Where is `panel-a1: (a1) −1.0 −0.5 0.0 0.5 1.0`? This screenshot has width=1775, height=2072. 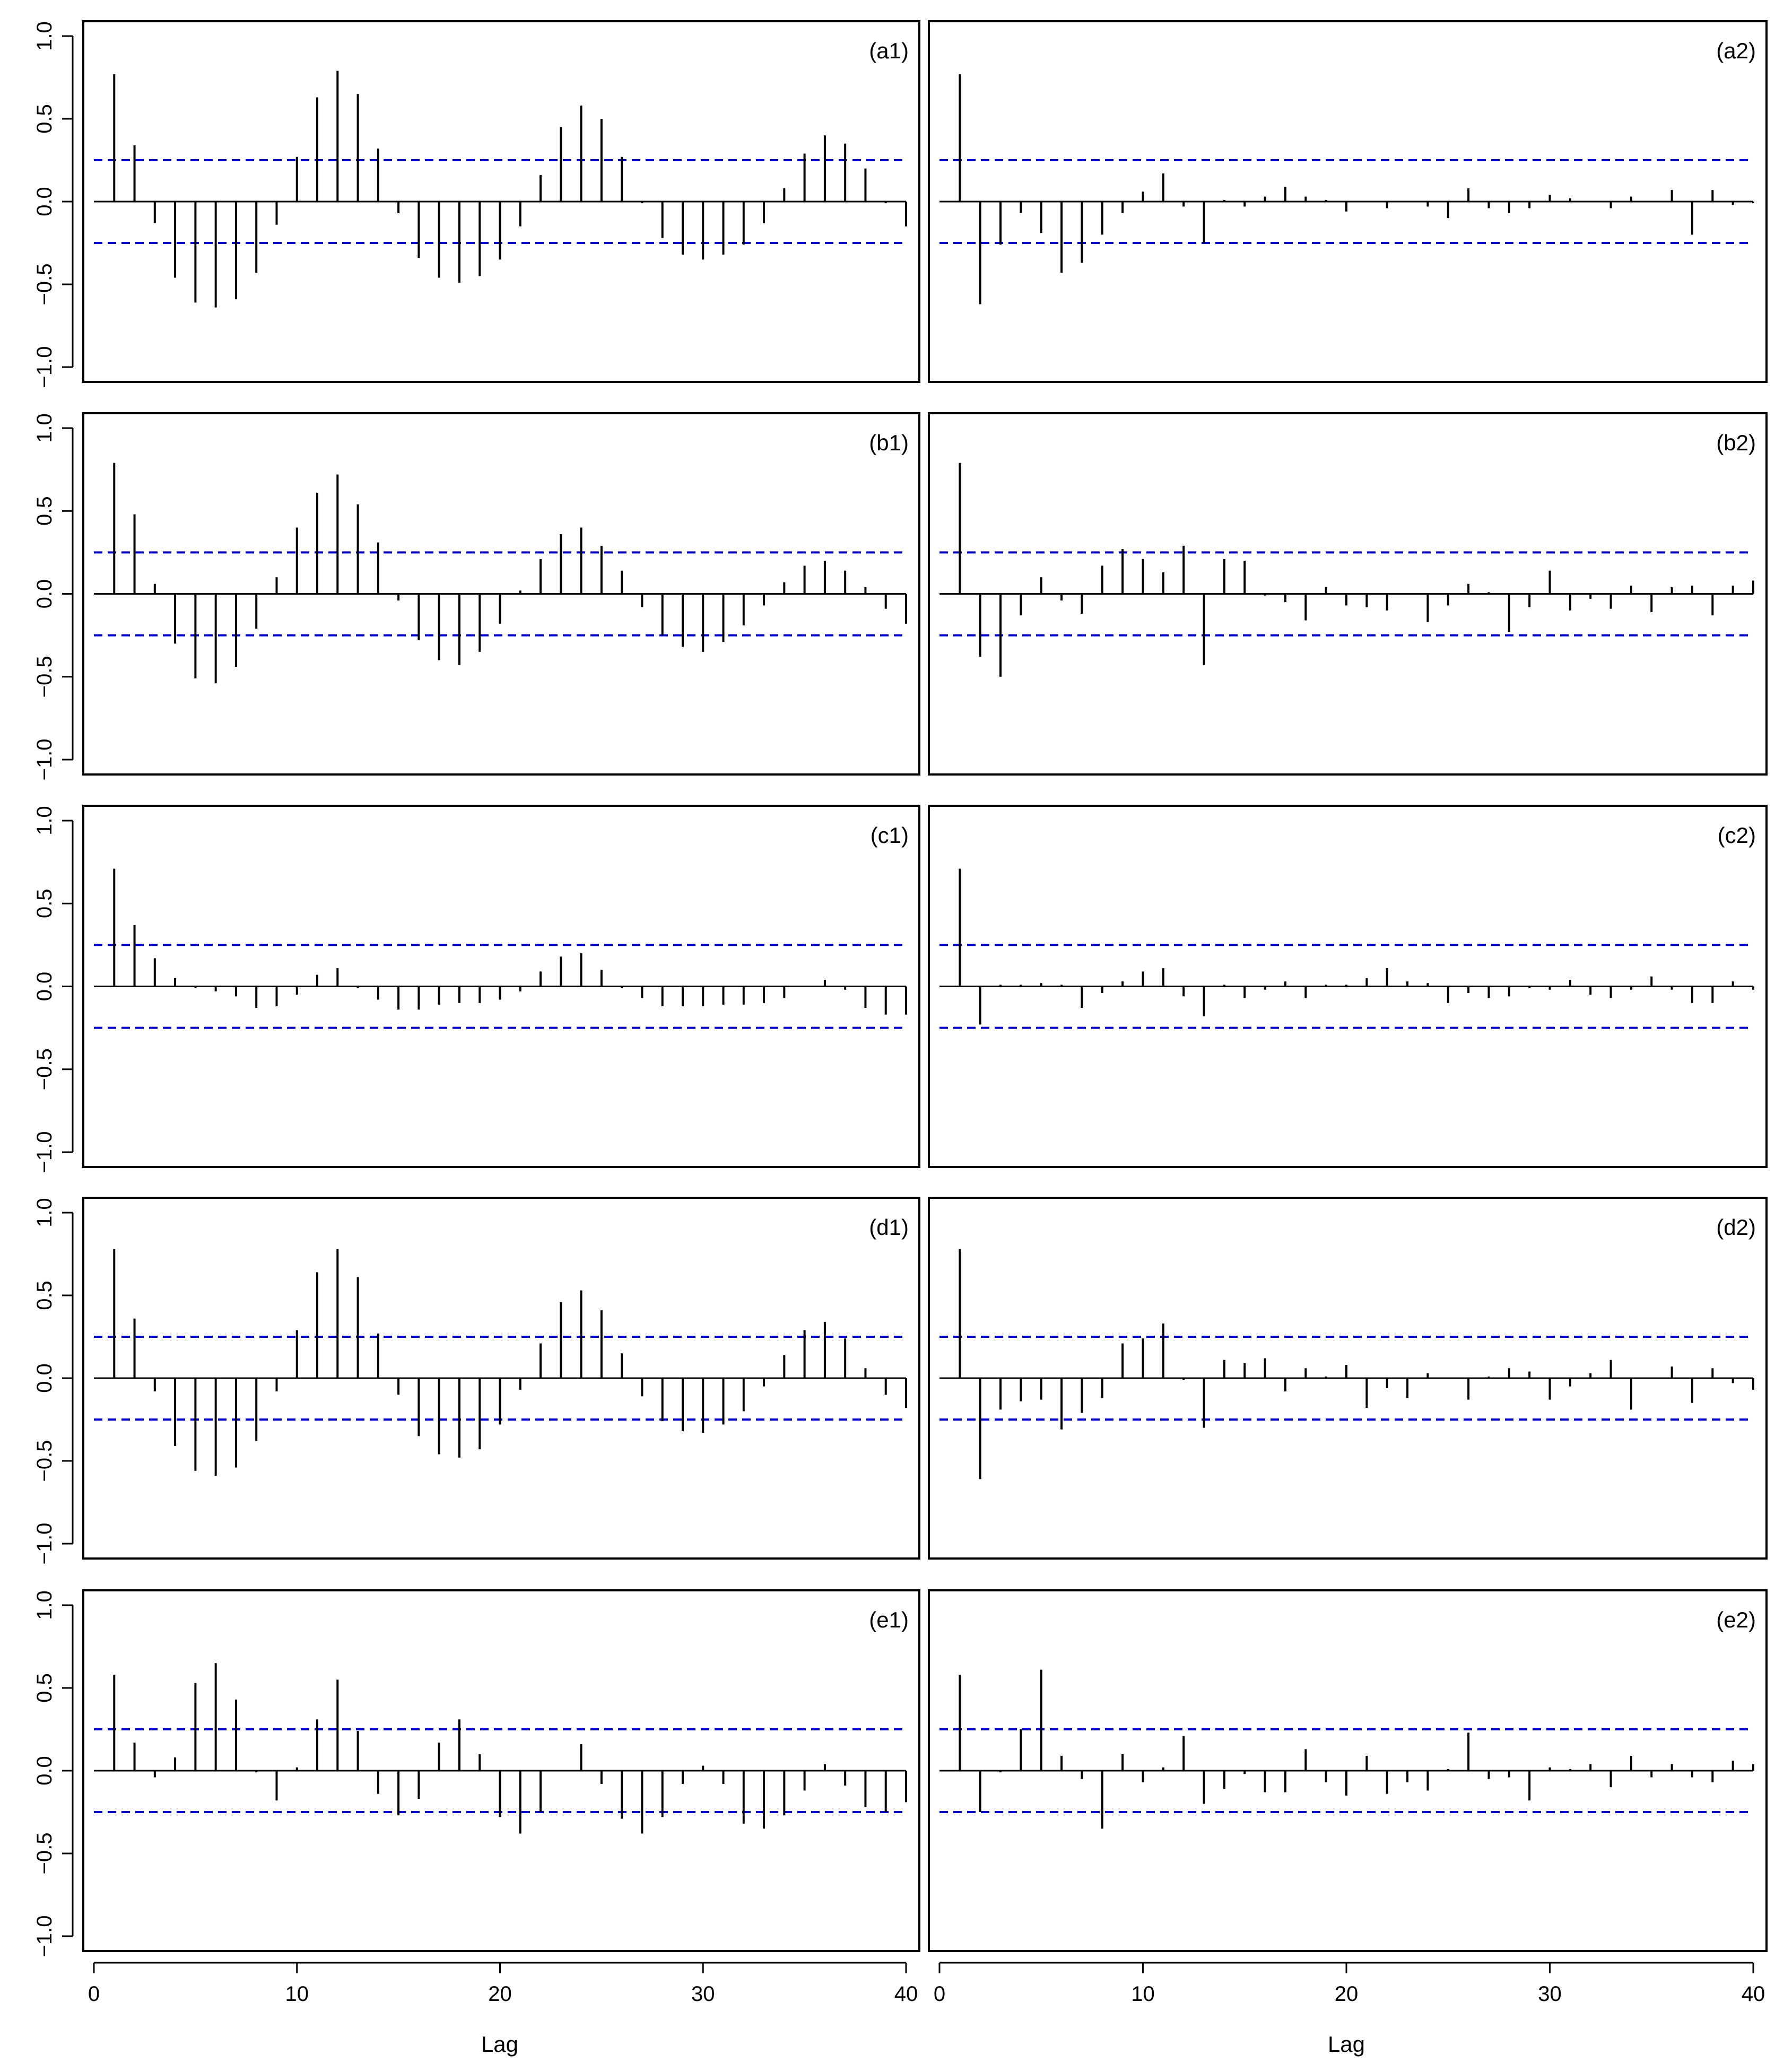
panel-a1: (a1) −1.0 −0.5 0.0 0.5 1.0 is located at coordinates (477, 204).